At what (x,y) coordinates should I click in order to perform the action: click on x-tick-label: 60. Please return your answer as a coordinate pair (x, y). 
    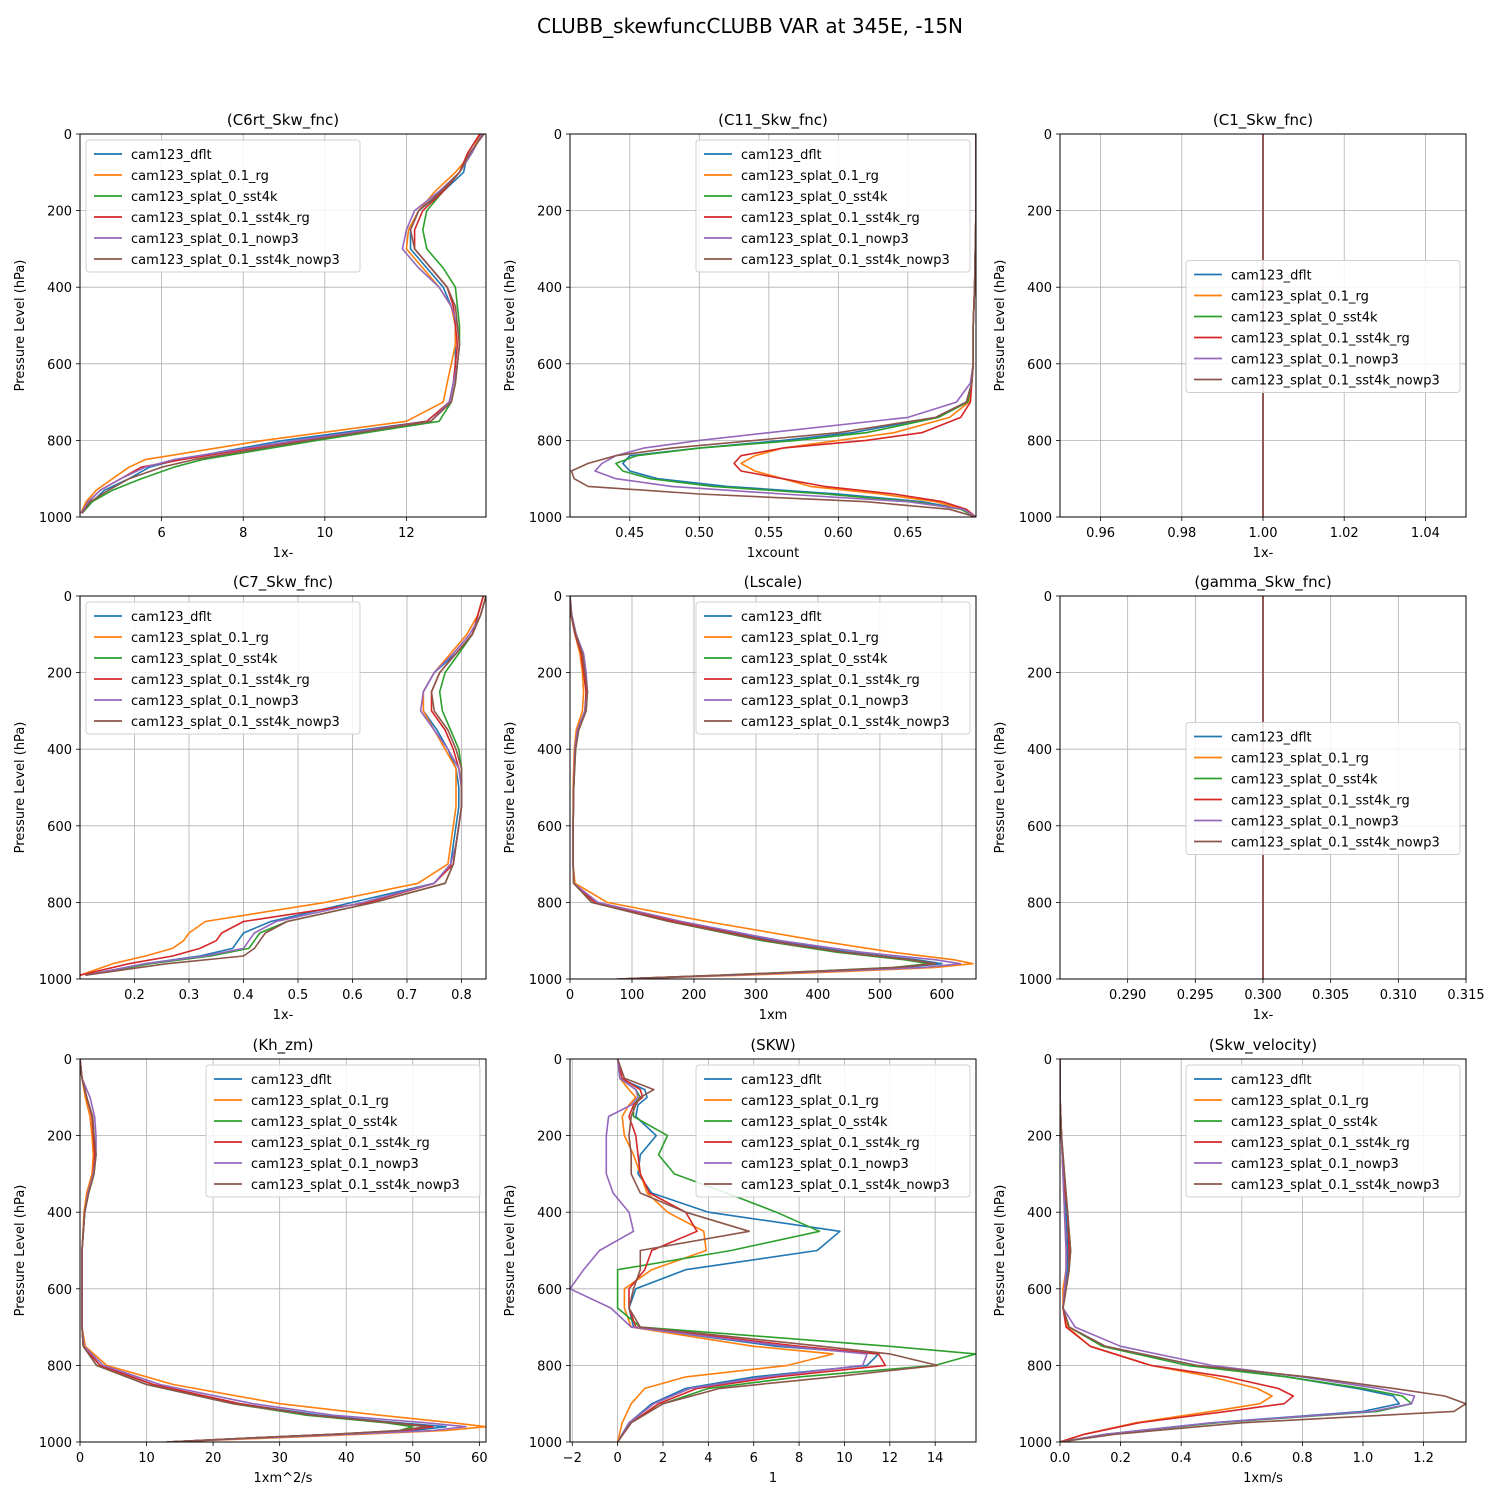
    Looking at the image, I should click on (479, 1458).